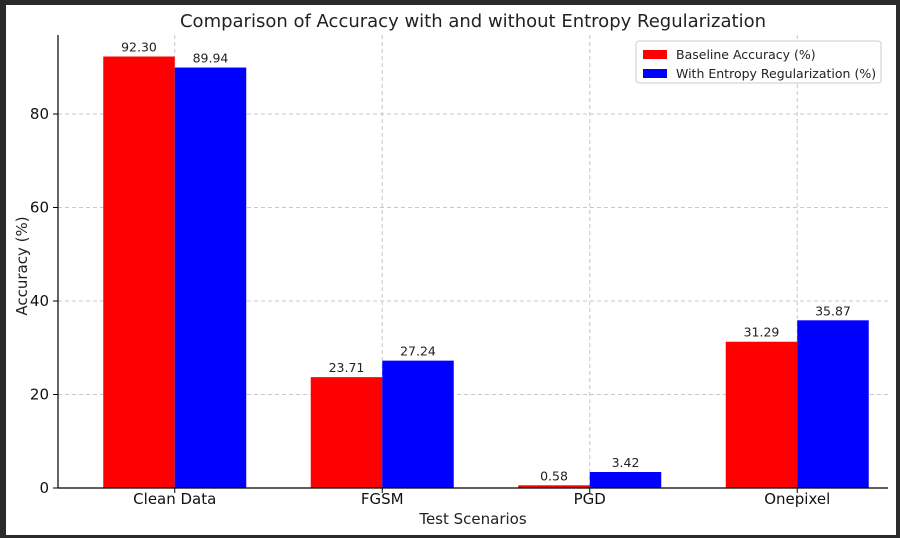  What do you see at coordinates (39, 301) in the screenshot?
I see `y-tick-label: 40` at bounding box center [39, 301].